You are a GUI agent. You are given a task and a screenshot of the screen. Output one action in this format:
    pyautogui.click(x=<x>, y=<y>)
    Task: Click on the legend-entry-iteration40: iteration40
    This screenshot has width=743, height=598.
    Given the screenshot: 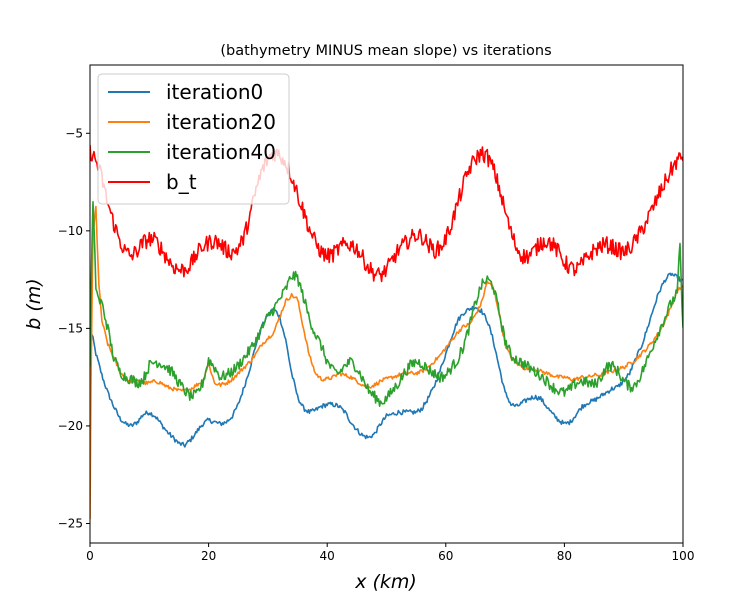 What is the action you would take?
    pyautogui.click(x=192, y=152)
    